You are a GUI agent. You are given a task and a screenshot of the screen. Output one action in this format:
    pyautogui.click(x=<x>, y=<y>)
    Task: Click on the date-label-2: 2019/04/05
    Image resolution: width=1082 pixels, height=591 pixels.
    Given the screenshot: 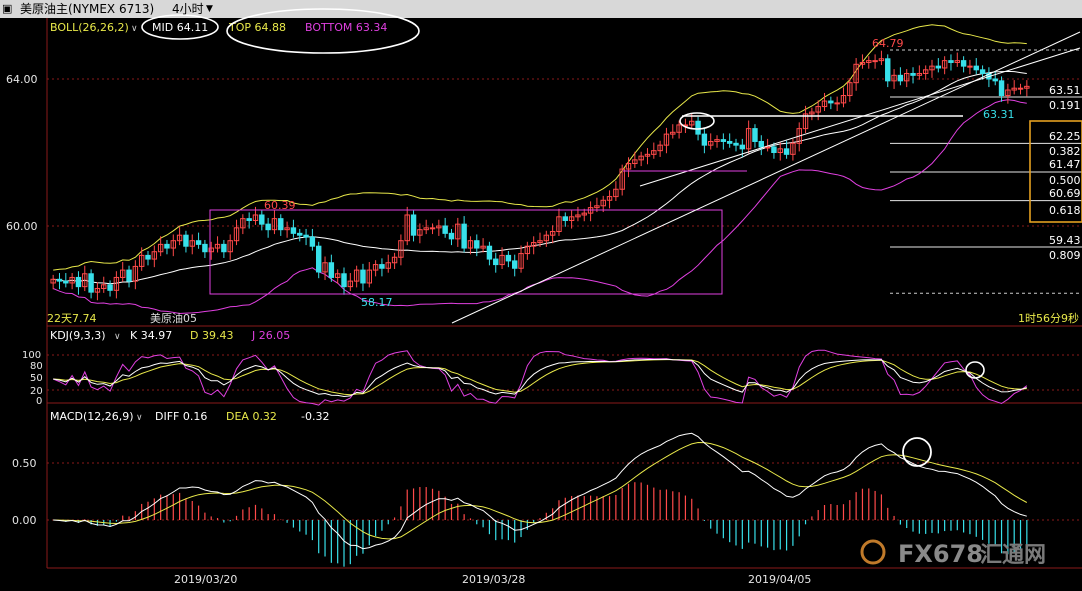 What is the action you would take?
    pyautogui.click(x=779, y=579)
    